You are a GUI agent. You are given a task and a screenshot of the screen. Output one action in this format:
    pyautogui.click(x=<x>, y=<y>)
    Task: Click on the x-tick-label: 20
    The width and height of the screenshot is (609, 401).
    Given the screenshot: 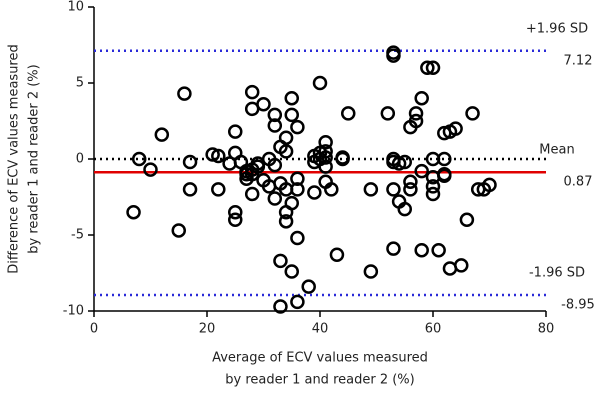 What is the action you would take?
    pyautogui.click(x=207, y=329)
    